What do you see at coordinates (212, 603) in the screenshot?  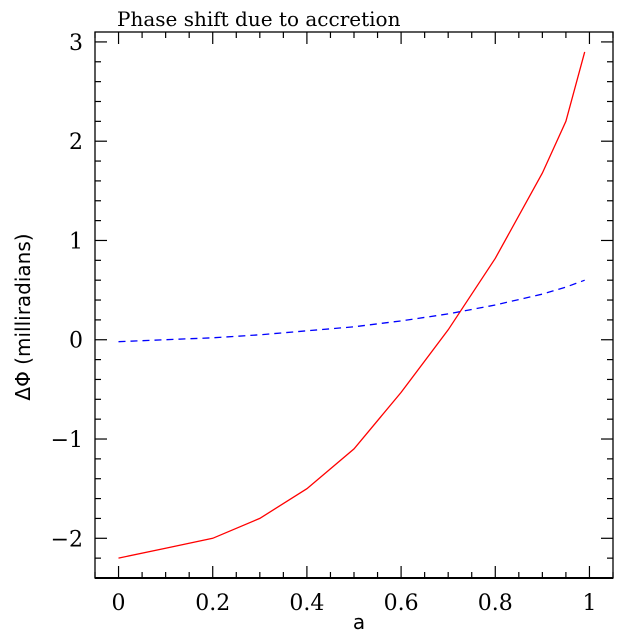 I see `x-tick-label: 0.2` at bounding box center [212, 603].